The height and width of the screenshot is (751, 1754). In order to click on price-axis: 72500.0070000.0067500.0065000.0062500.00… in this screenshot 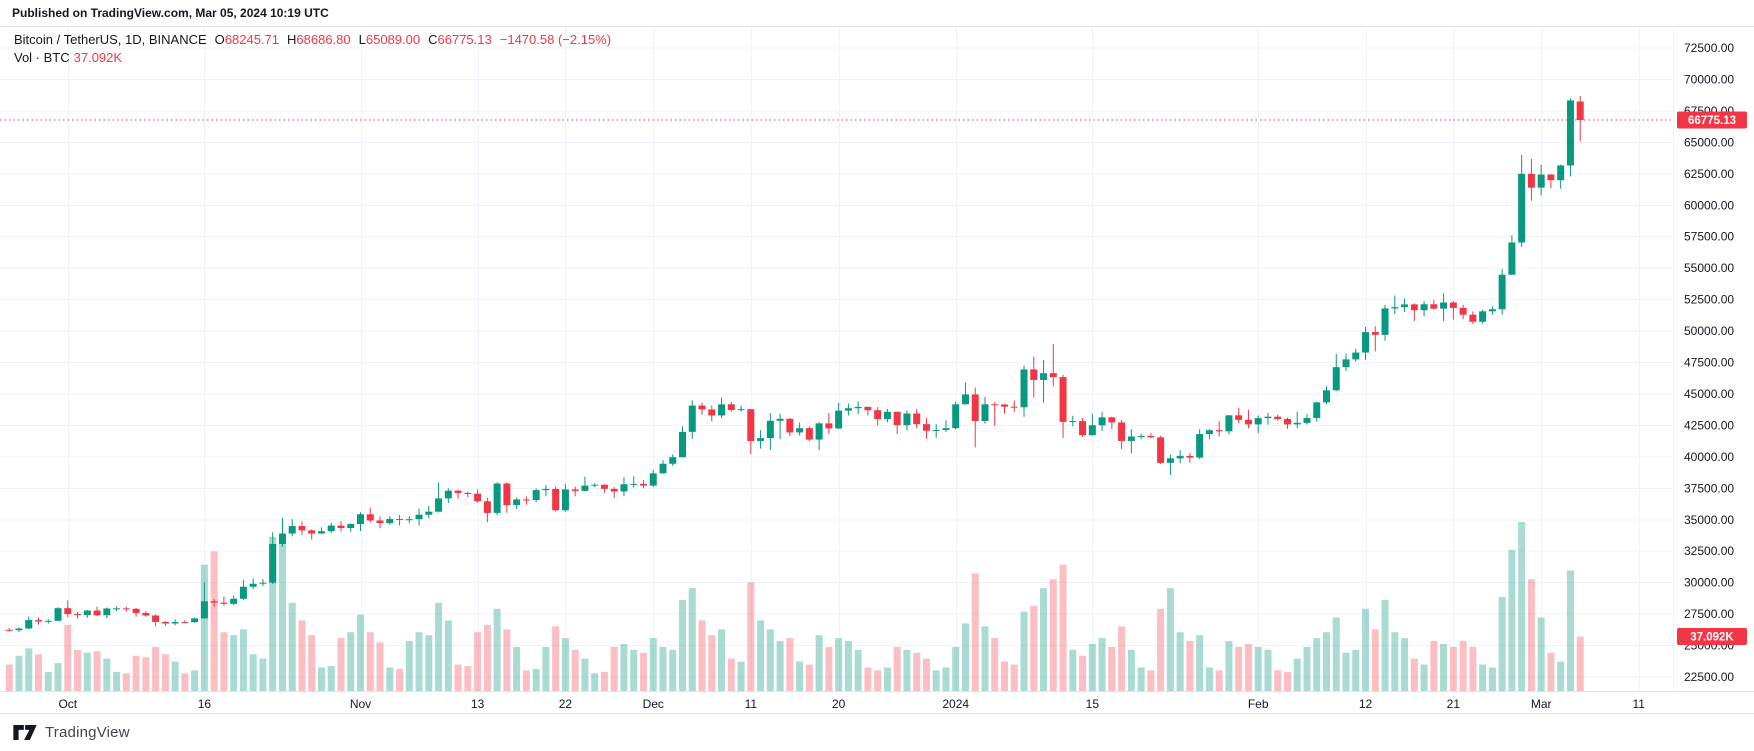, I will do `click(1709, 362)`.